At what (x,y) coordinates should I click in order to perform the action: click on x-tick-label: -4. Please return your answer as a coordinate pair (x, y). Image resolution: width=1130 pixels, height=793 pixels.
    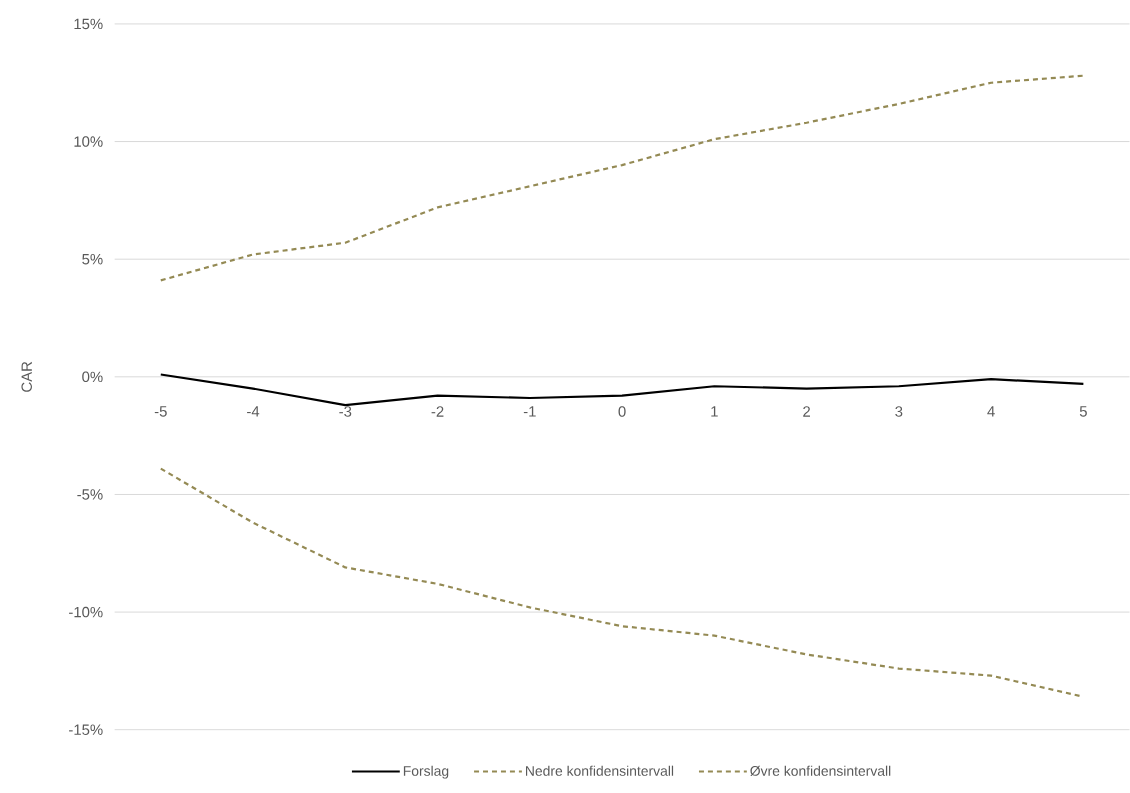
    Looking at the image, I should click on (253, 411).